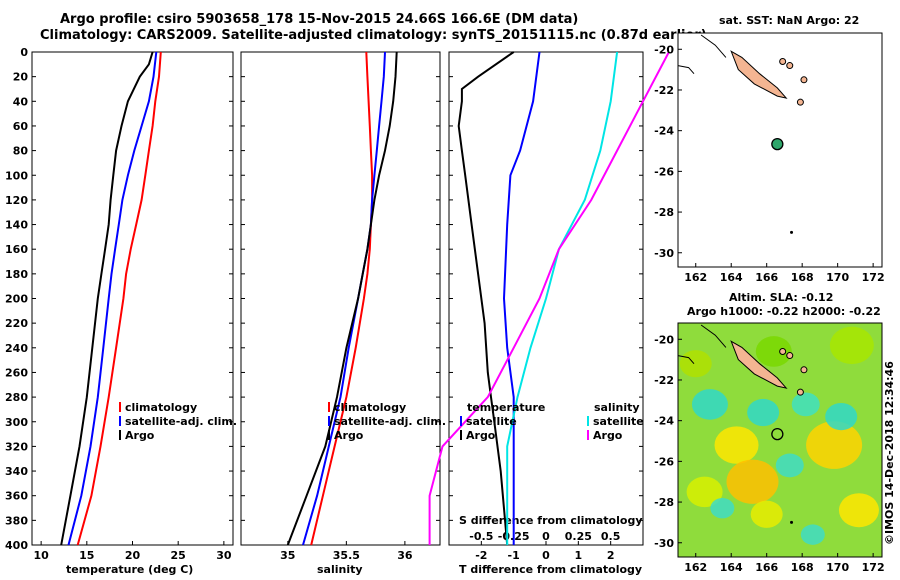 This screenshot has height=580, width=900. I want to click on depth-tick-label: 140, so click(16, 225).